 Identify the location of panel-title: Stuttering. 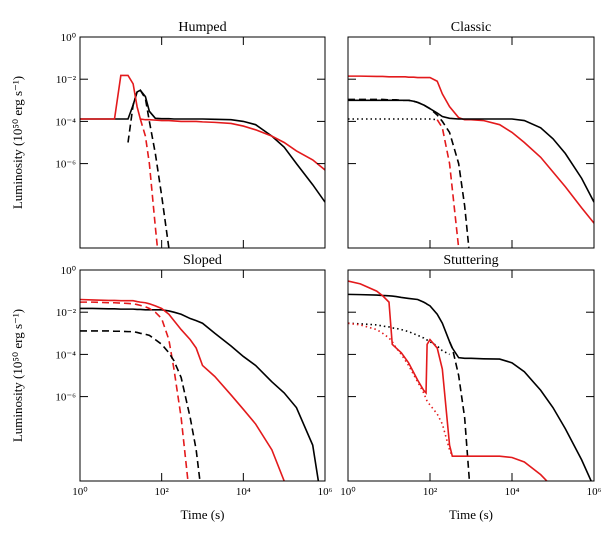
(470, 260).